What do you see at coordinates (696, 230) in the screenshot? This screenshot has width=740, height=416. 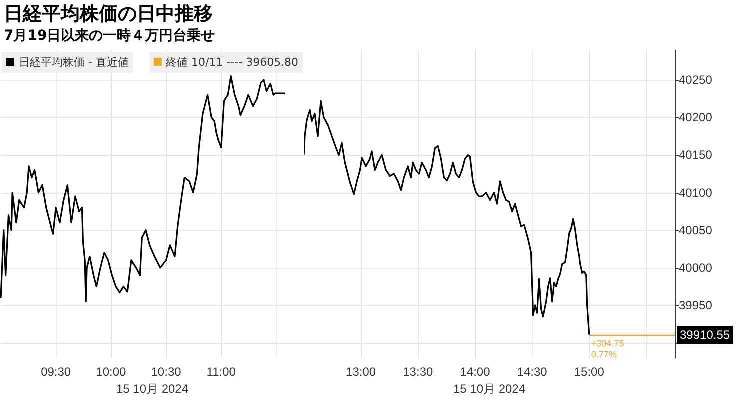 I see `y-tick-label: 40050` at bounding box center [696, 230].